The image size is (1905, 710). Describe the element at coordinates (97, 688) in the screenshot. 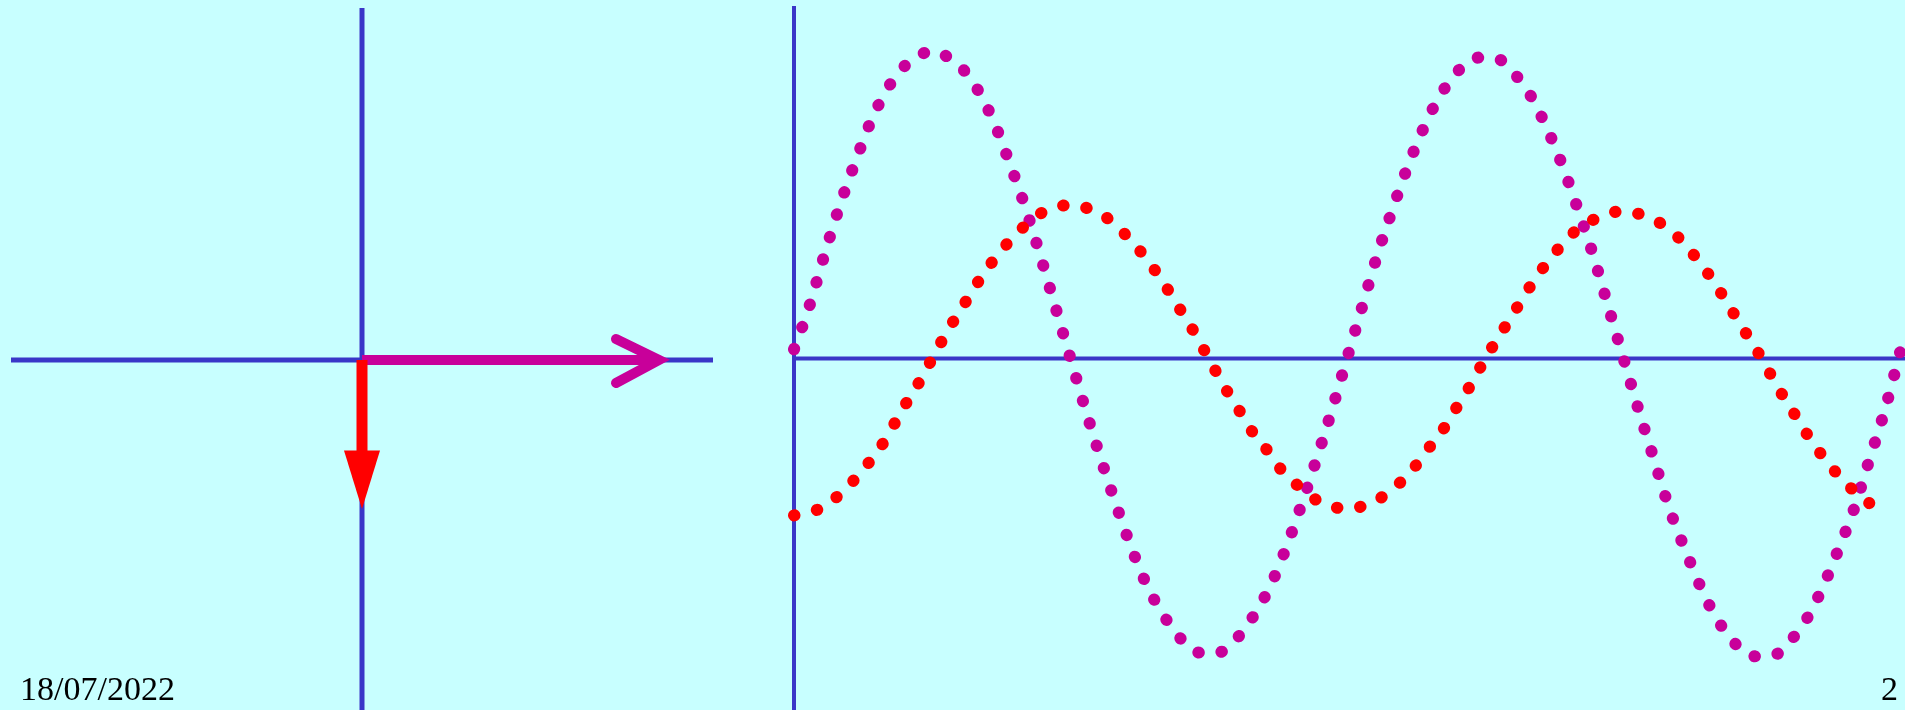

I see `text: 18/07/2022` at that location.